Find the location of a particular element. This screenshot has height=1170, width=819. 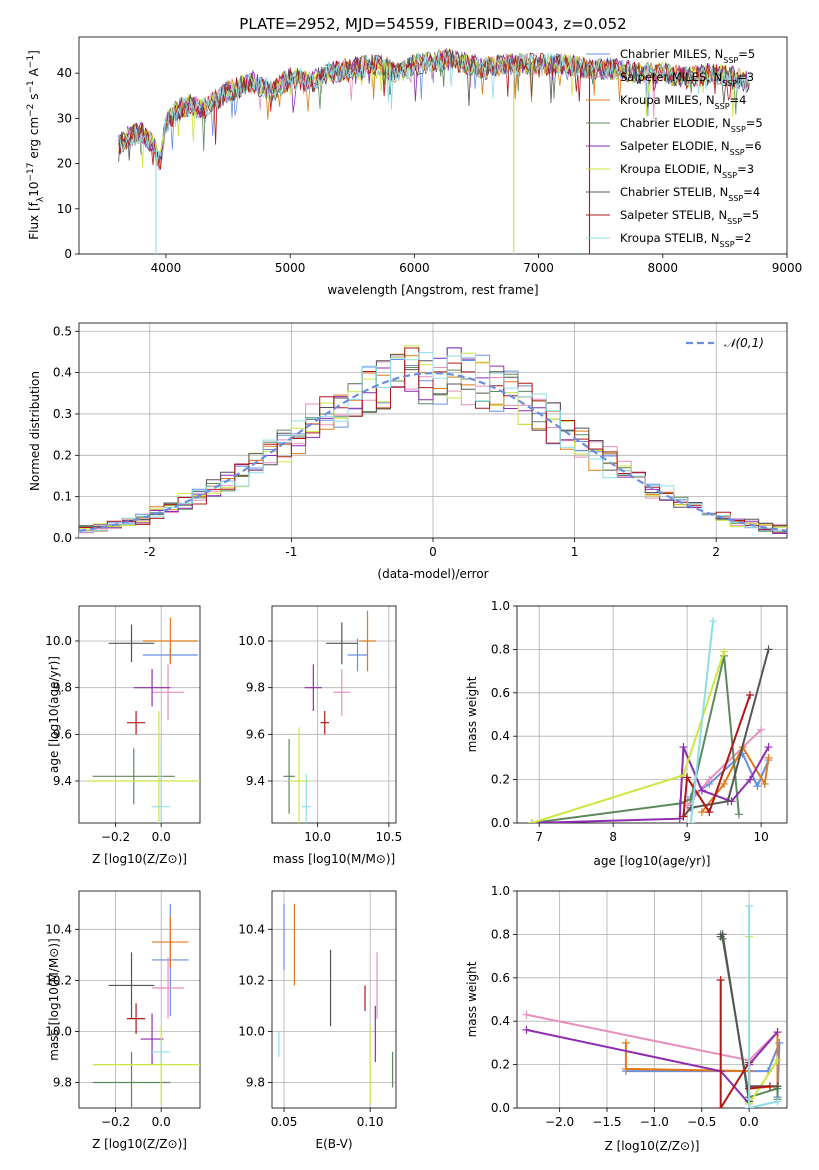

spectrum-ylabel-part: erg cm is located at coordinates (34, 140).